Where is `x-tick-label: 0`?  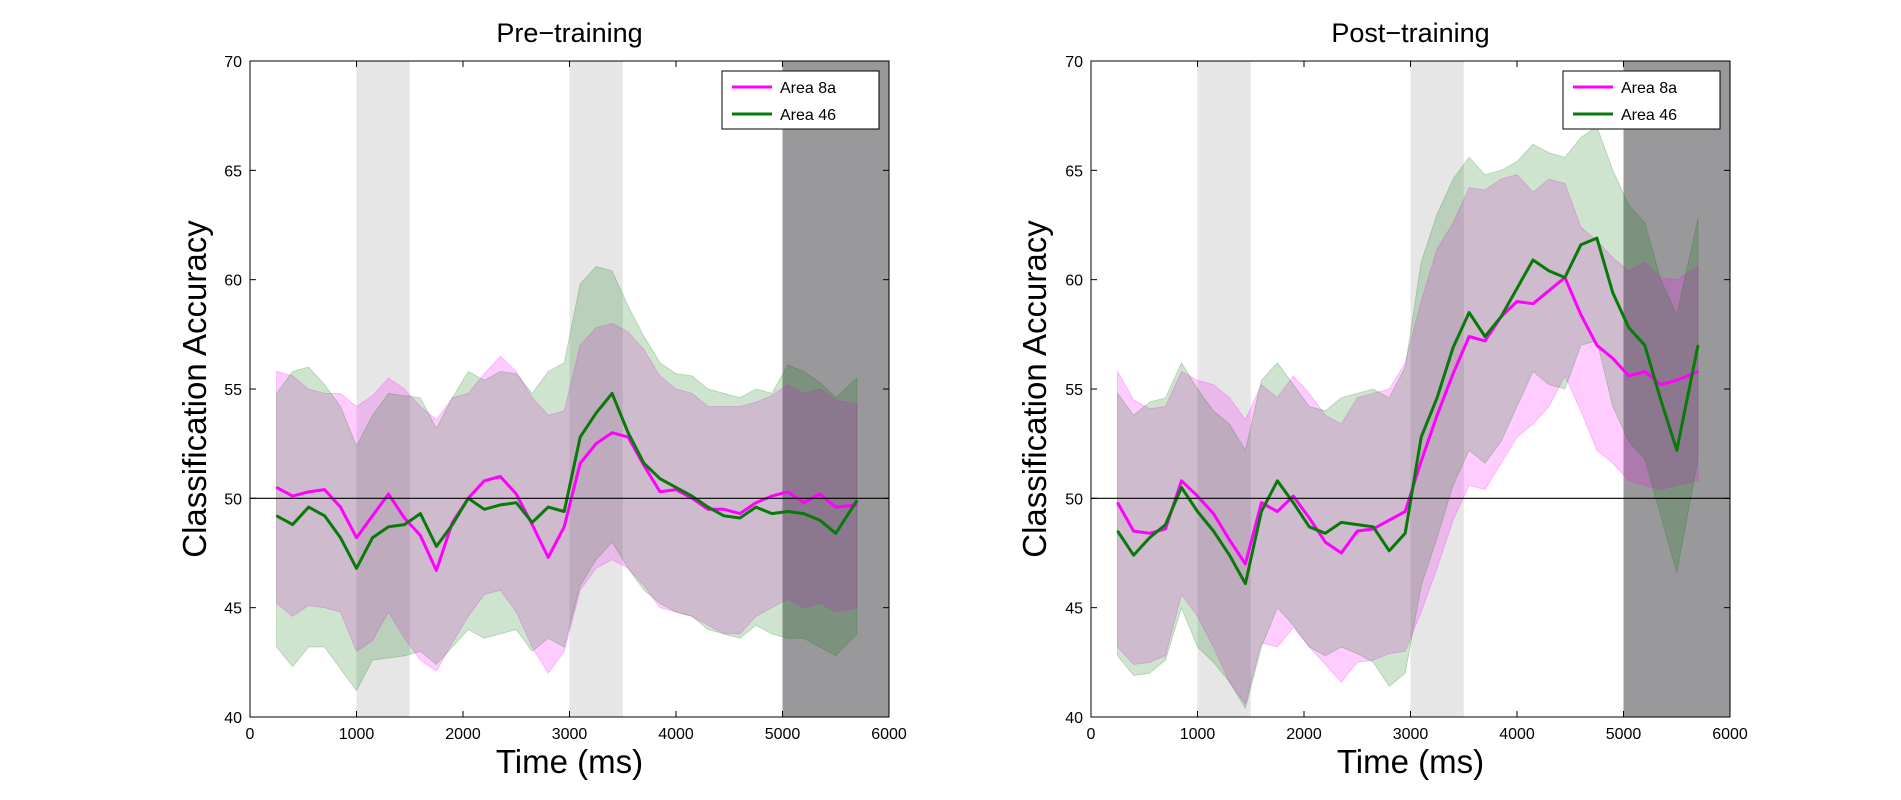 x-tick-label: 0 is located at coordinates (250, 734).